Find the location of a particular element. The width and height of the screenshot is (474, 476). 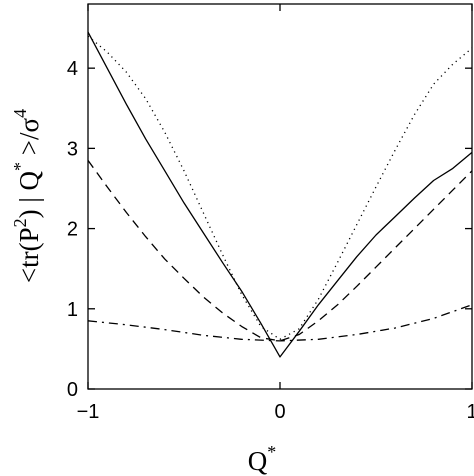

y-tick-label: 4 is located at coordinates (72, 69).